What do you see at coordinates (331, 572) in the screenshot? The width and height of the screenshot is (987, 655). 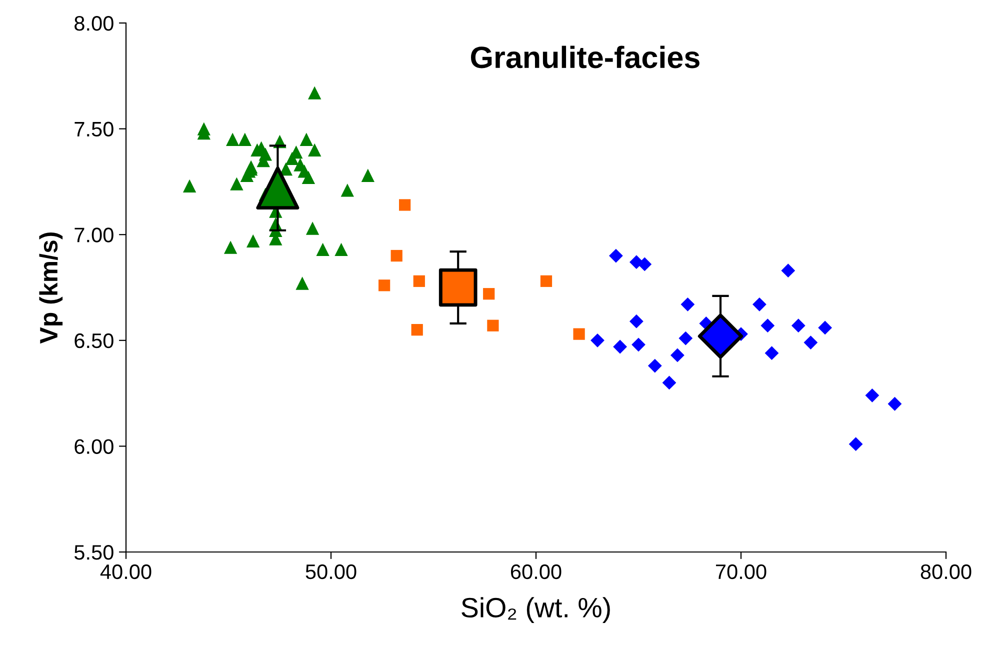 I see `x-tick-label: 50.00` at bounding box center [331, 572].